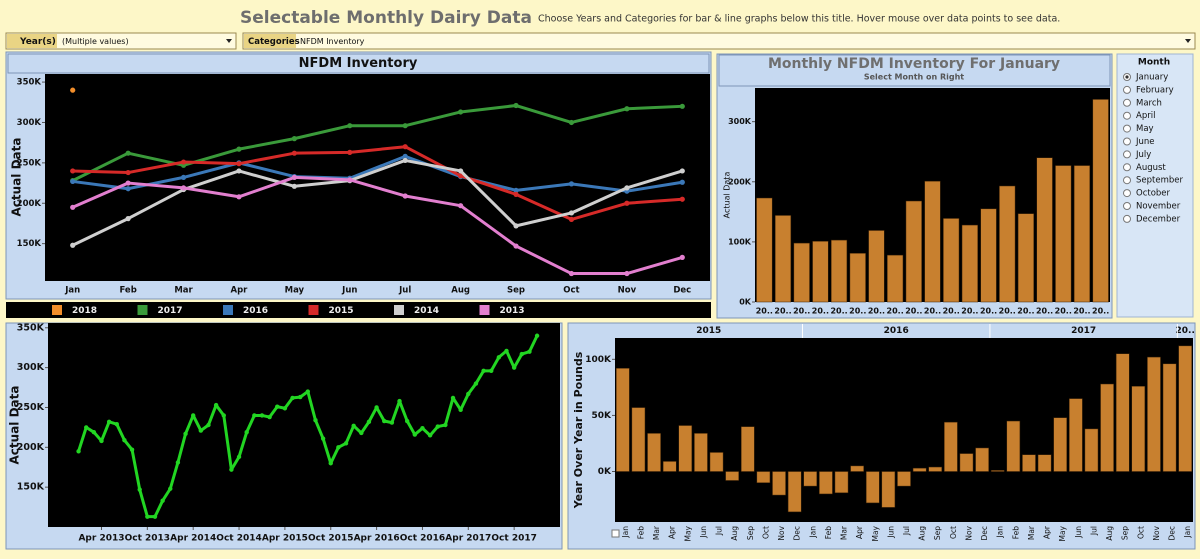 Image resolution: width=1200 pixels, height=559 pixels. Describe the element at coordinates (602, 416) in the screenshot. I see `y-tick-label: 50K` at that location.